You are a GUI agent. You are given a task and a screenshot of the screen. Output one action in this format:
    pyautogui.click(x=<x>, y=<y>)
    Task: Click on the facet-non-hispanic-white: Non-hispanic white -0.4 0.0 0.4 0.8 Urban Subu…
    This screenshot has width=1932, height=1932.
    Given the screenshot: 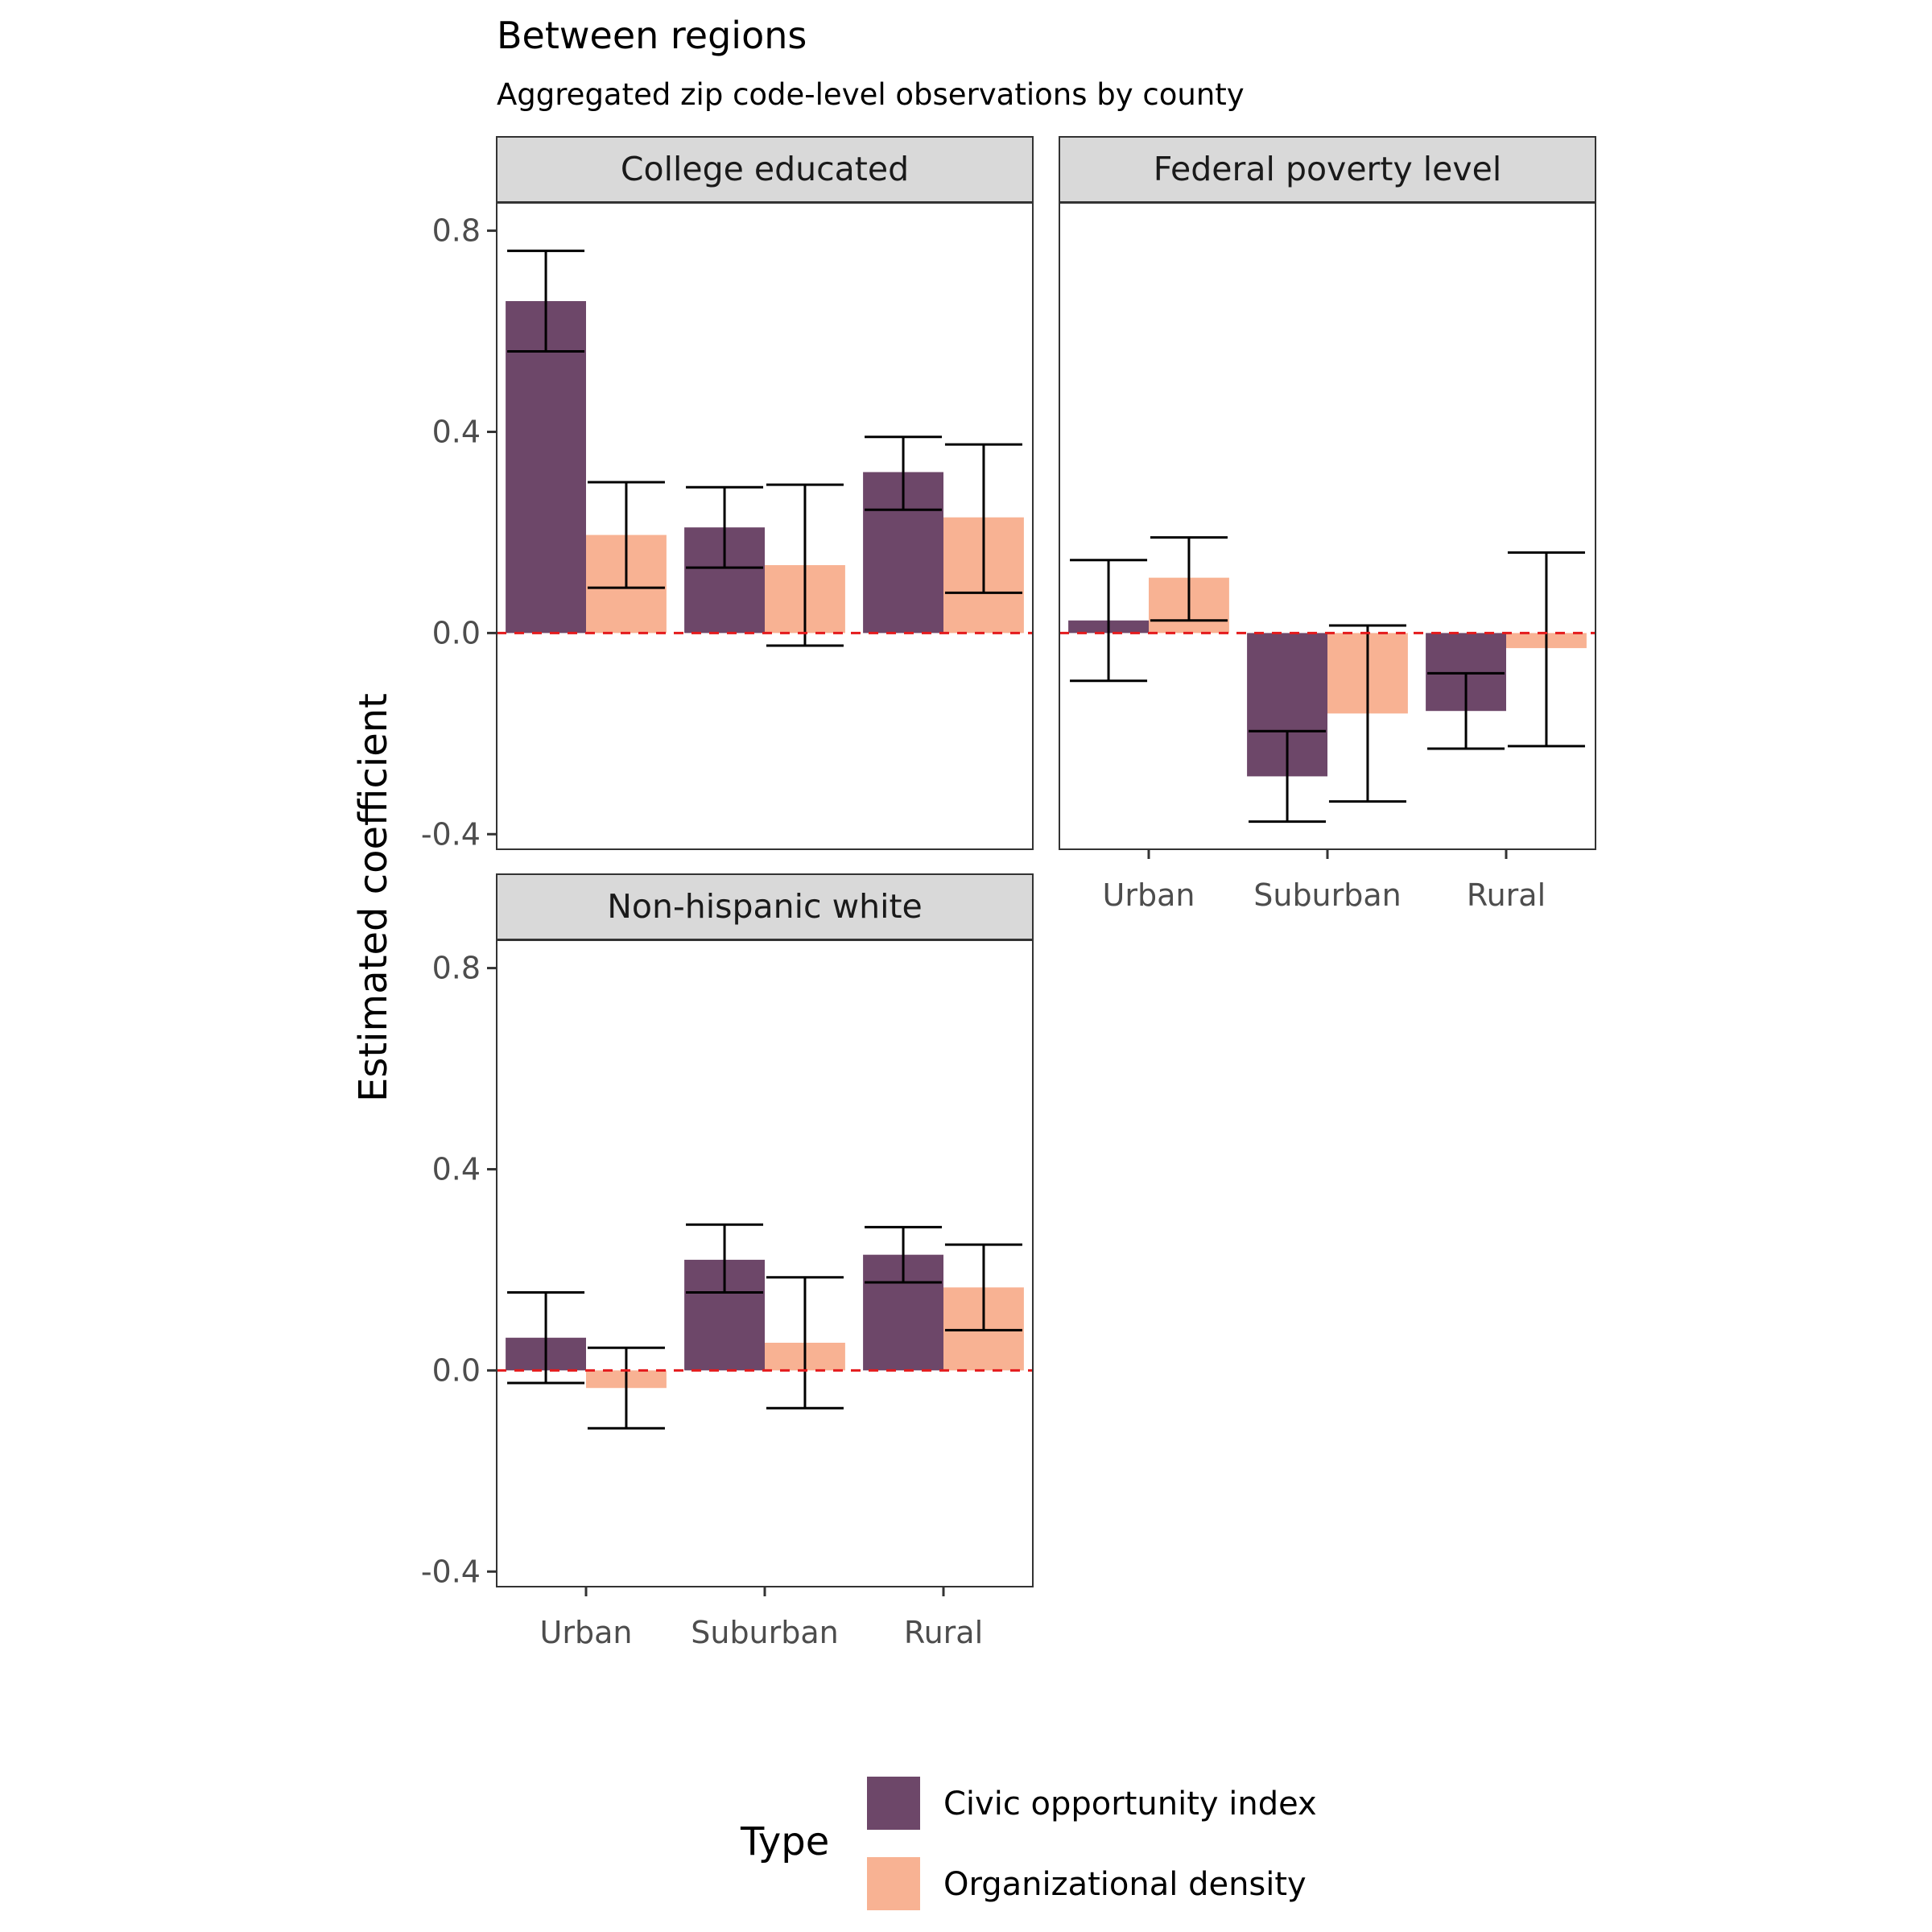 What is the action you would take?
    pyautogui.click(x=727, y=1261)
    